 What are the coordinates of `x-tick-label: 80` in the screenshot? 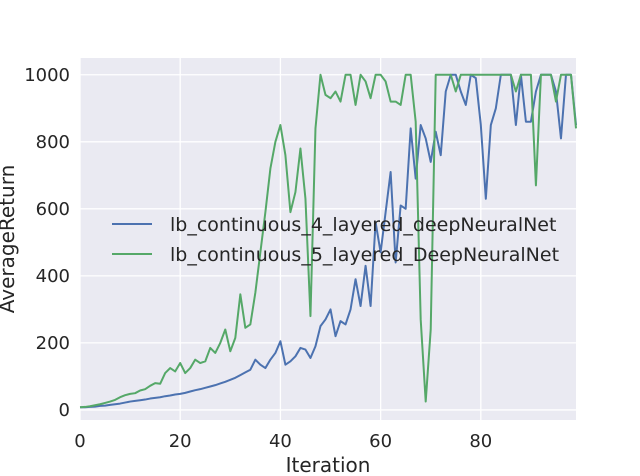 It's located at (480, 441).